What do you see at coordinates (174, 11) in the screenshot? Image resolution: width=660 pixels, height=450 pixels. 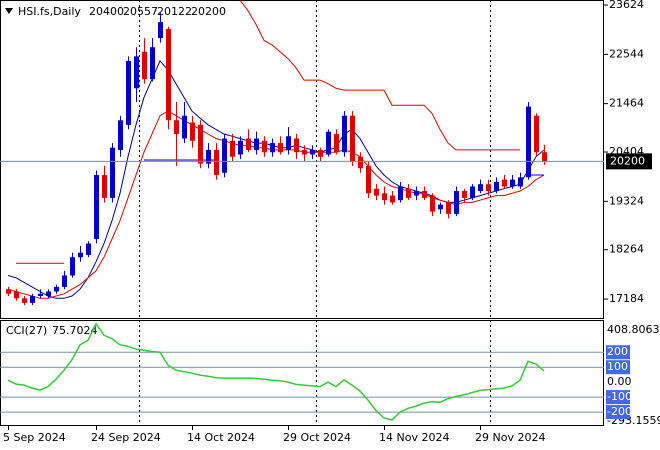 I see `ohlc-low: 20122` at bounding box center [174, 11].